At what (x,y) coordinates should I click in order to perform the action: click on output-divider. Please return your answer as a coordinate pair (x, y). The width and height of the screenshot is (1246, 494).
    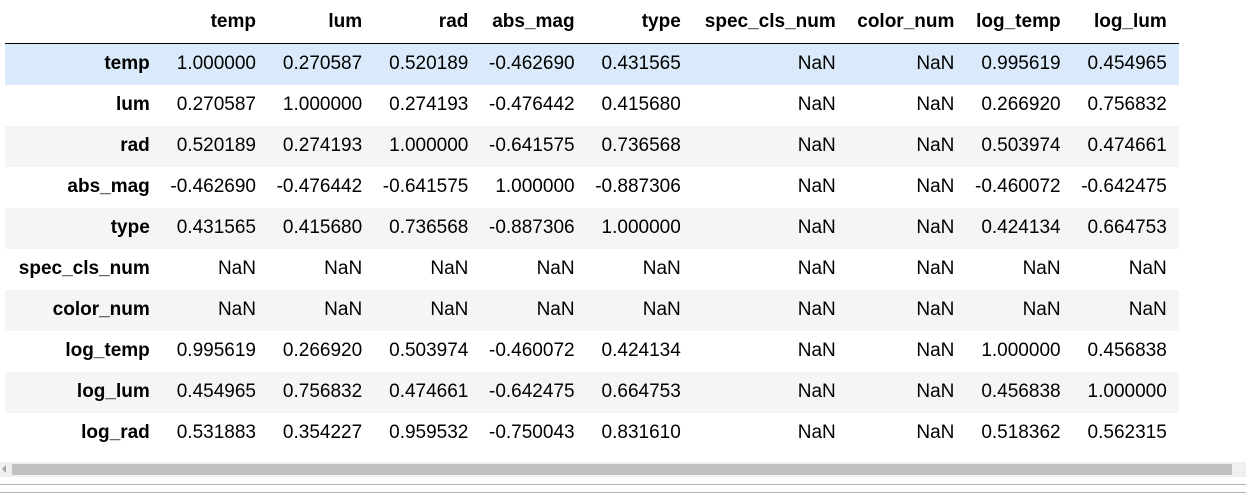
    Looking at the image, I should click on (623, 484).